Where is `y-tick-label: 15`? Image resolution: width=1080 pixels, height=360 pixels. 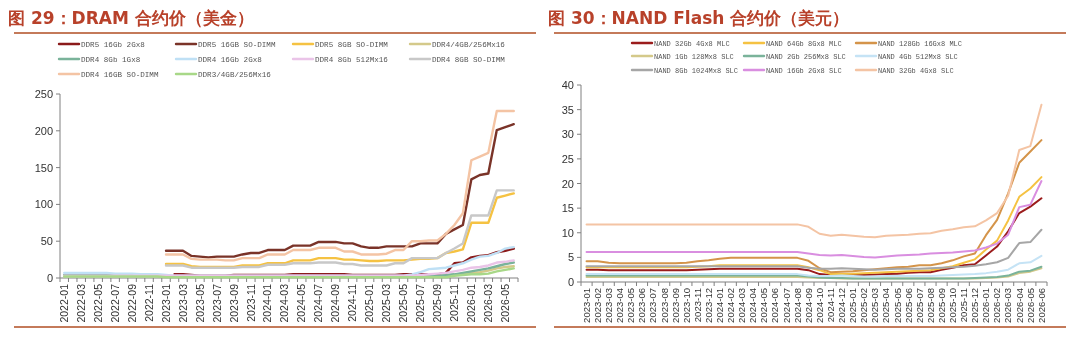 y-tick-label: 15 is located at coordinates (567, 208).